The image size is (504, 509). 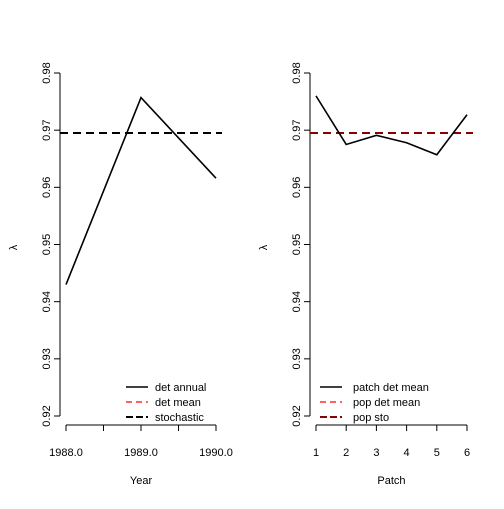 What do you see at coordinates (386, 403) in the screenshot?
I see `legend-label: pop det mean` at bounding box center [386, 403].